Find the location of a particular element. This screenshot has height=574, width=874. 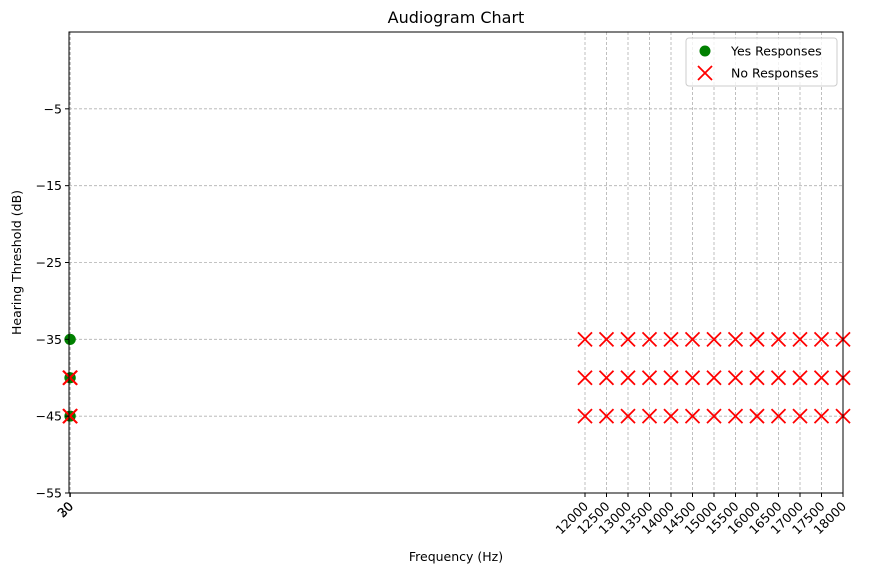

series-x is located at coordinates (456, 377).